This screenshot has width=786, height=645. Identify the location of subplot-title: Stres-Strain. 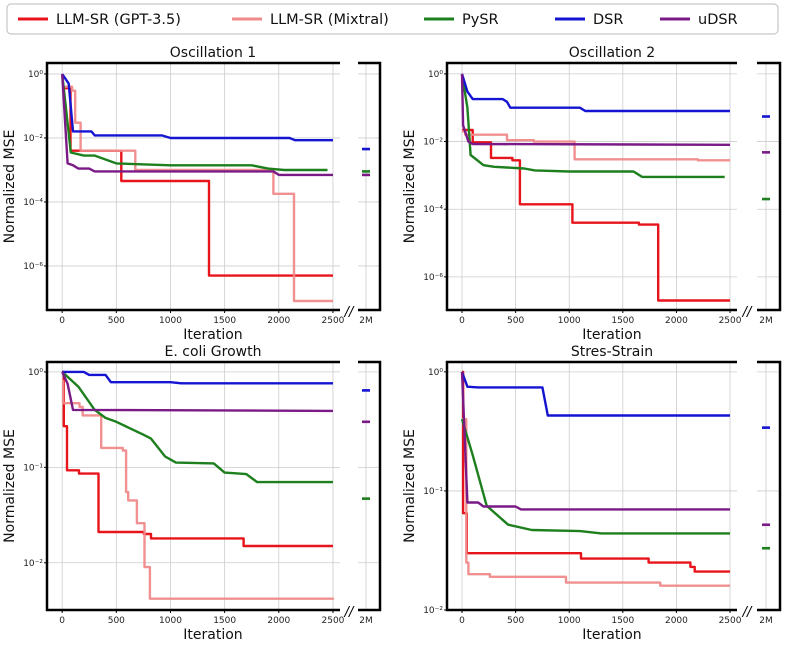
(612, 352).